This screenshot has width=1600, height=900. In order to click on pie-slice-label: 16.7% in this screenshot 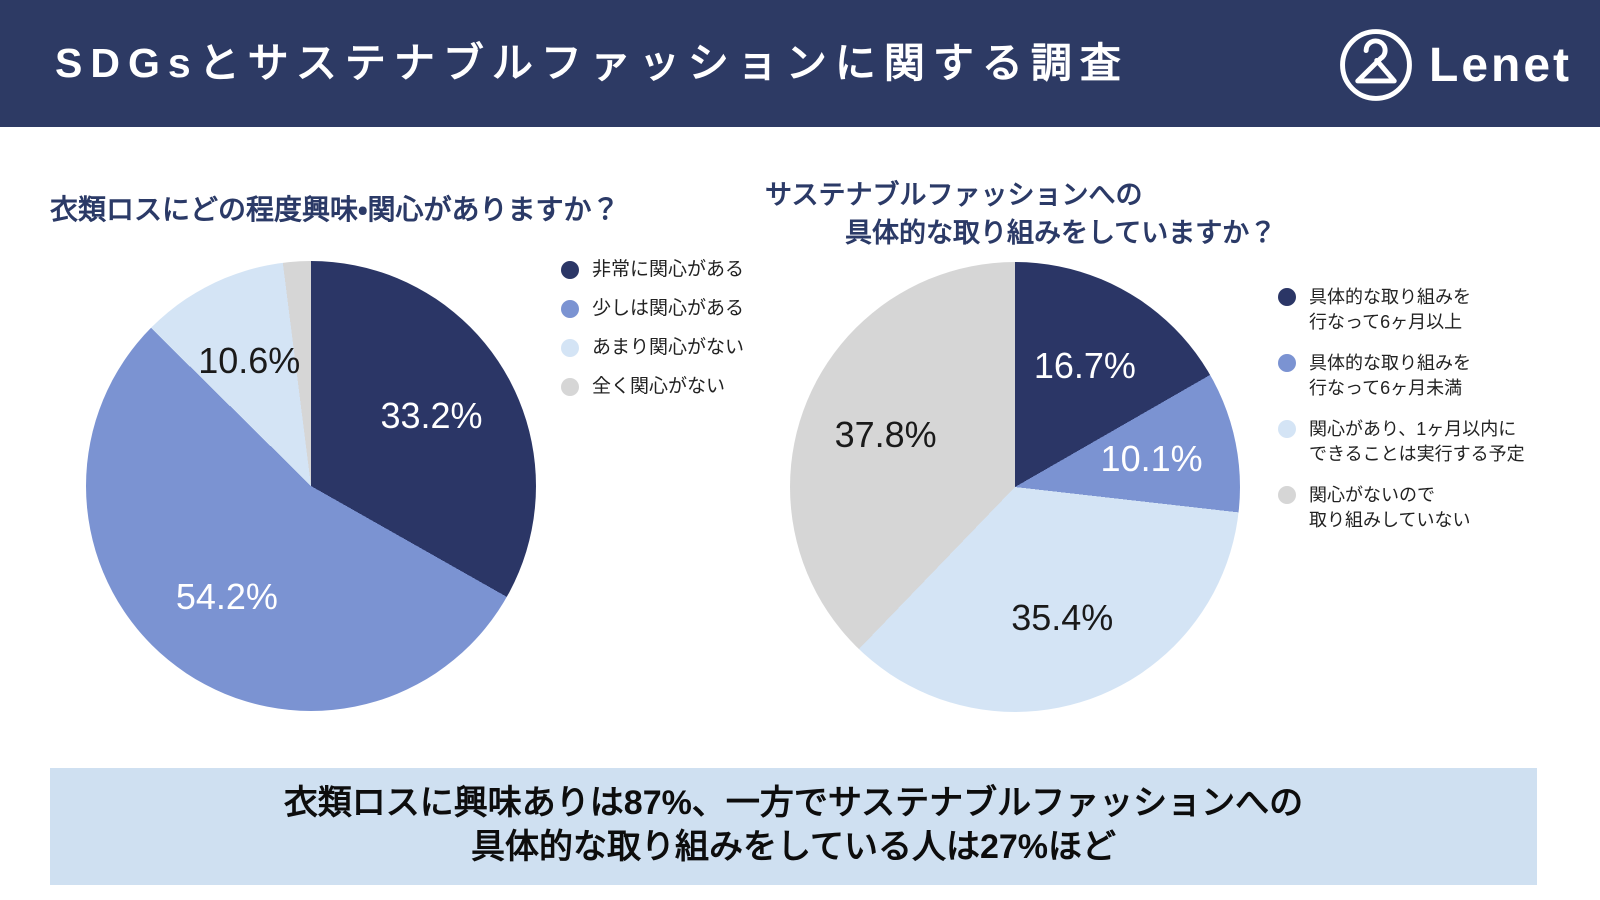, I will do `click(1084, 366)`.